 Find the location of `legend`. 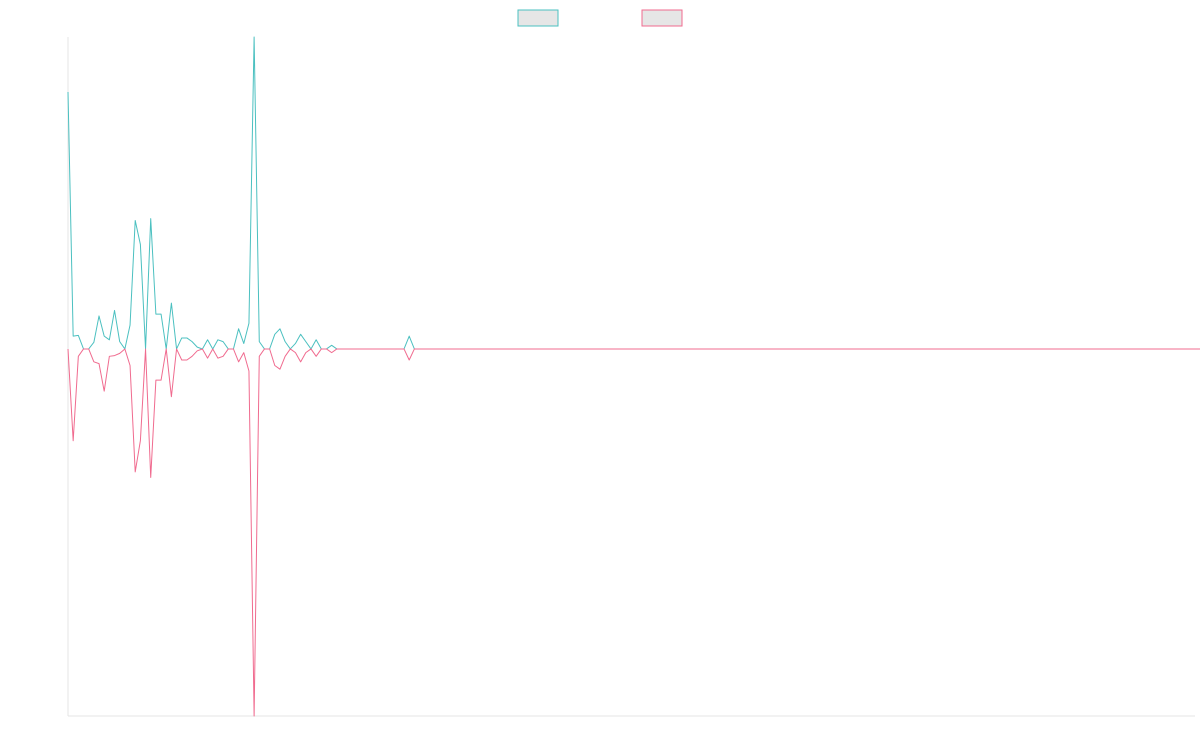

legend is located at coordinates (600, 18).